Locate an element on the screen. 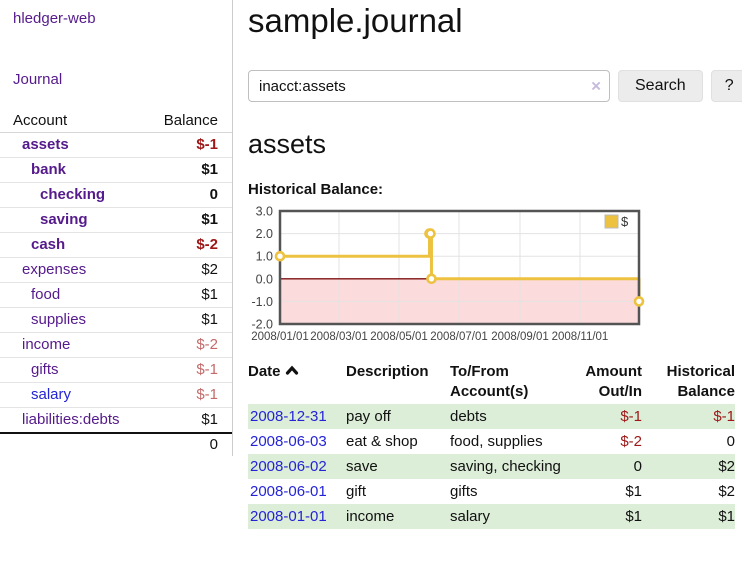  account-row: salary $-1 is located at coordinates (116, 395).